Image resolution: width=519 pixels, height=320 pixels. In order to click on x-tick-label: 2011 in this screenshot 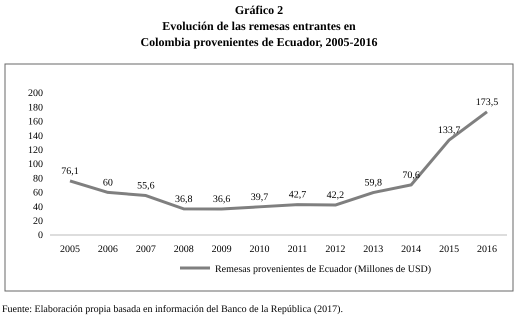, I will do `click(298, 250)`.